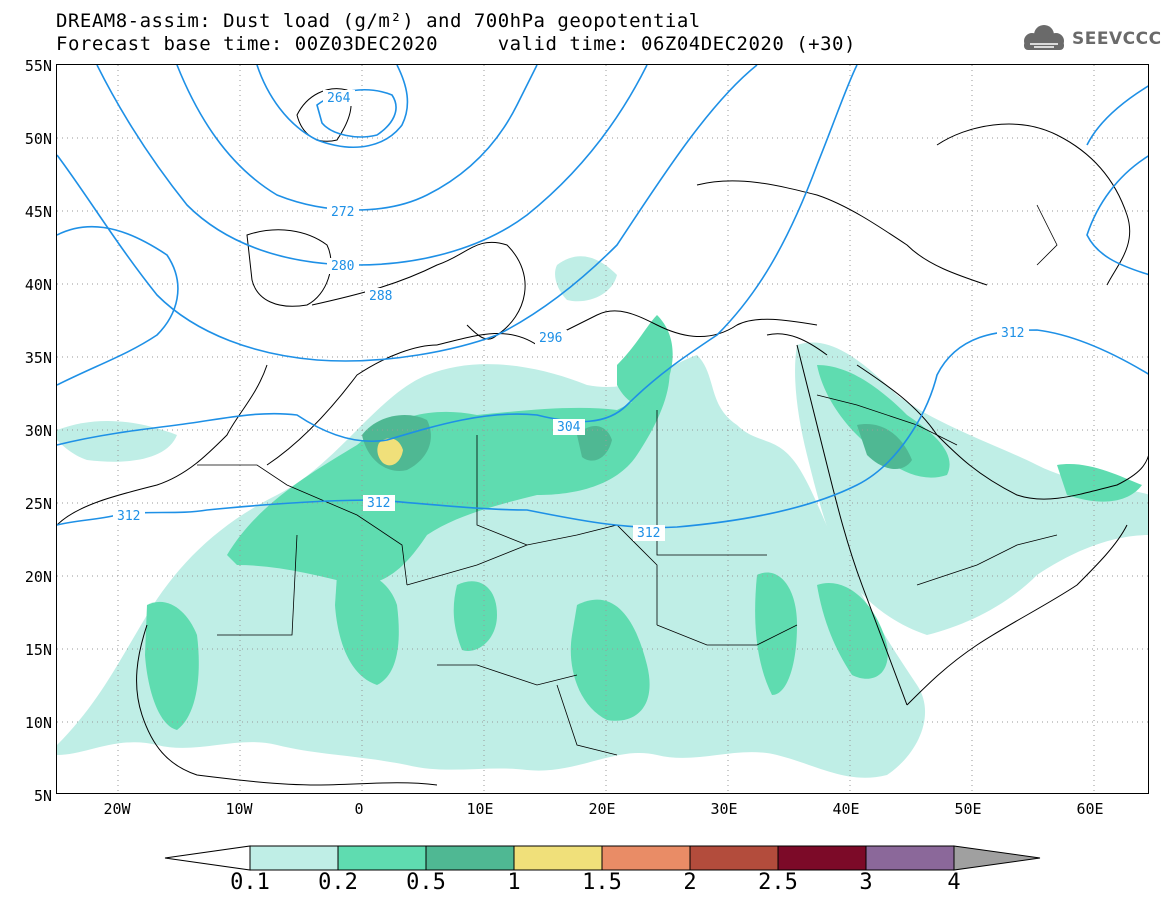  Describe the element at coordinates (38, 504) in the screenshot. I see `lat-label-25n: 25N` at that location.